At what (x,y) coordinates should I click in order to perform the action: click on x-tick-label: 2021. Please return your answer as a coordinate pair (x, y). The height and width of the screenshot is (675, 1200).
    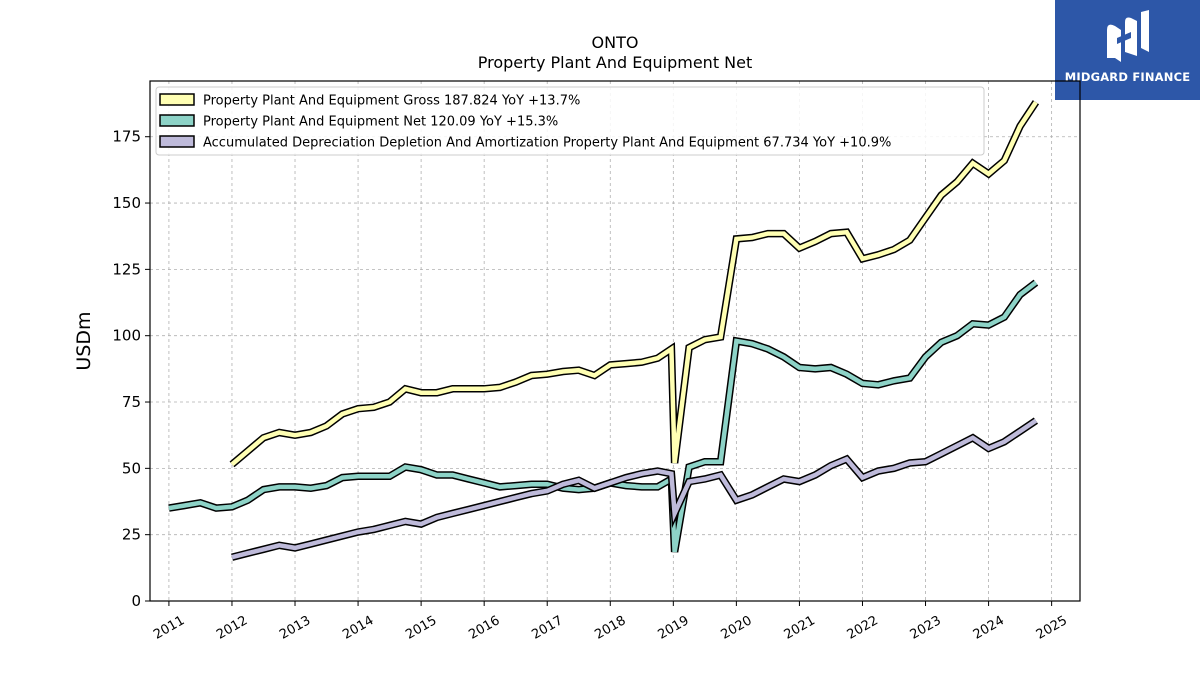
    Looking at the image, I should click on (800, 628).